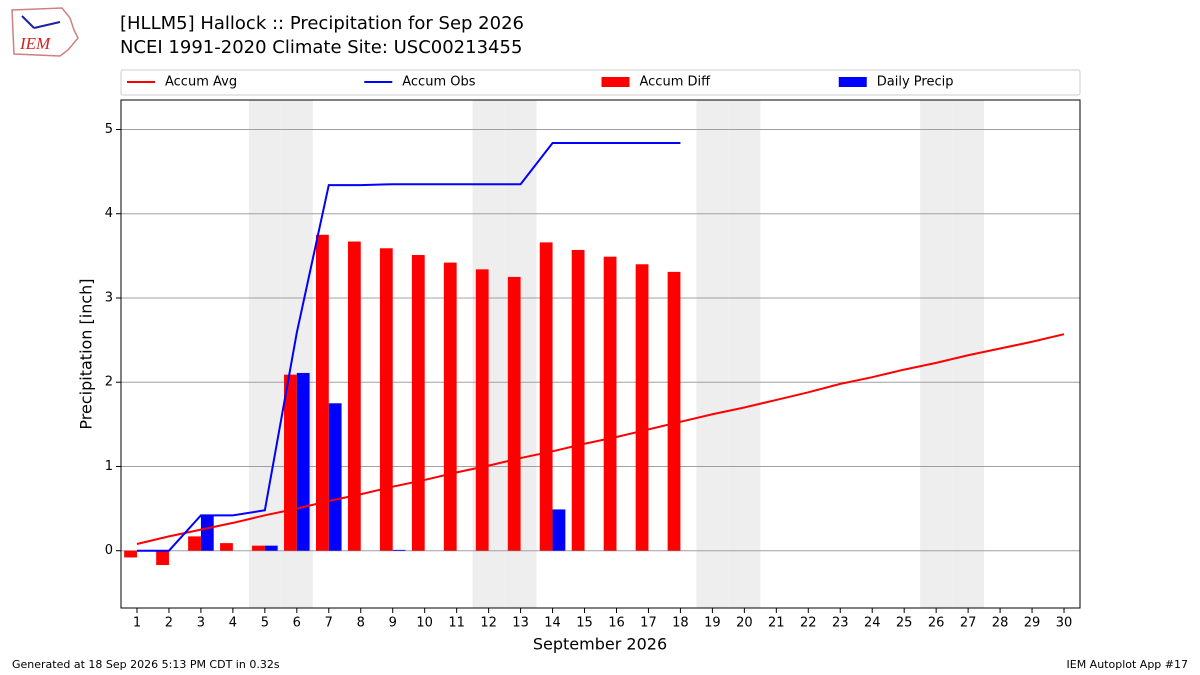  What do you see at coordinates (137, 623) in the screenshot?
I see `x-tick-label: 1` at bounding box center [137, 623].